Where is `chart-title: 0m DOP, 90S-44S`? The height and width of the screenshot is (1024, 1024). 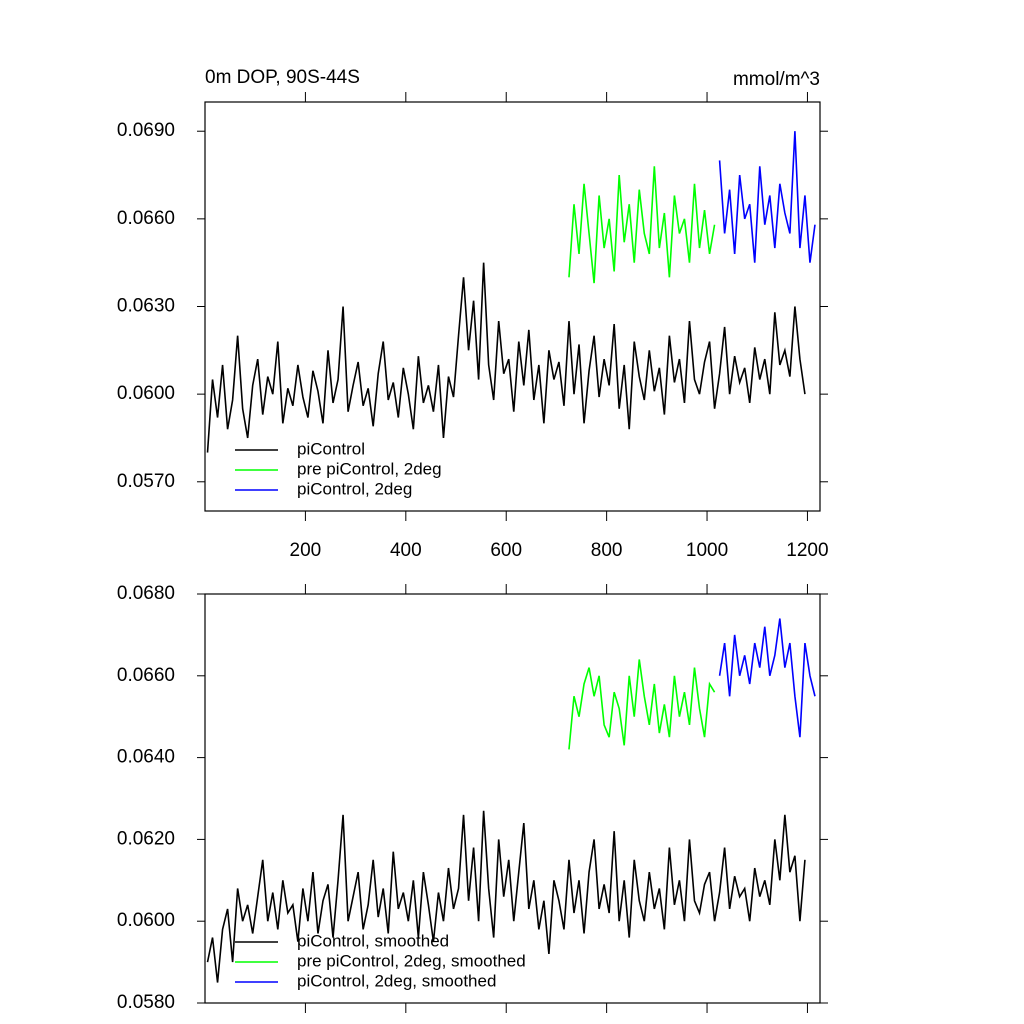
chart-title: 0m DOP, 90S-44S is located at coordinates (282, 77).